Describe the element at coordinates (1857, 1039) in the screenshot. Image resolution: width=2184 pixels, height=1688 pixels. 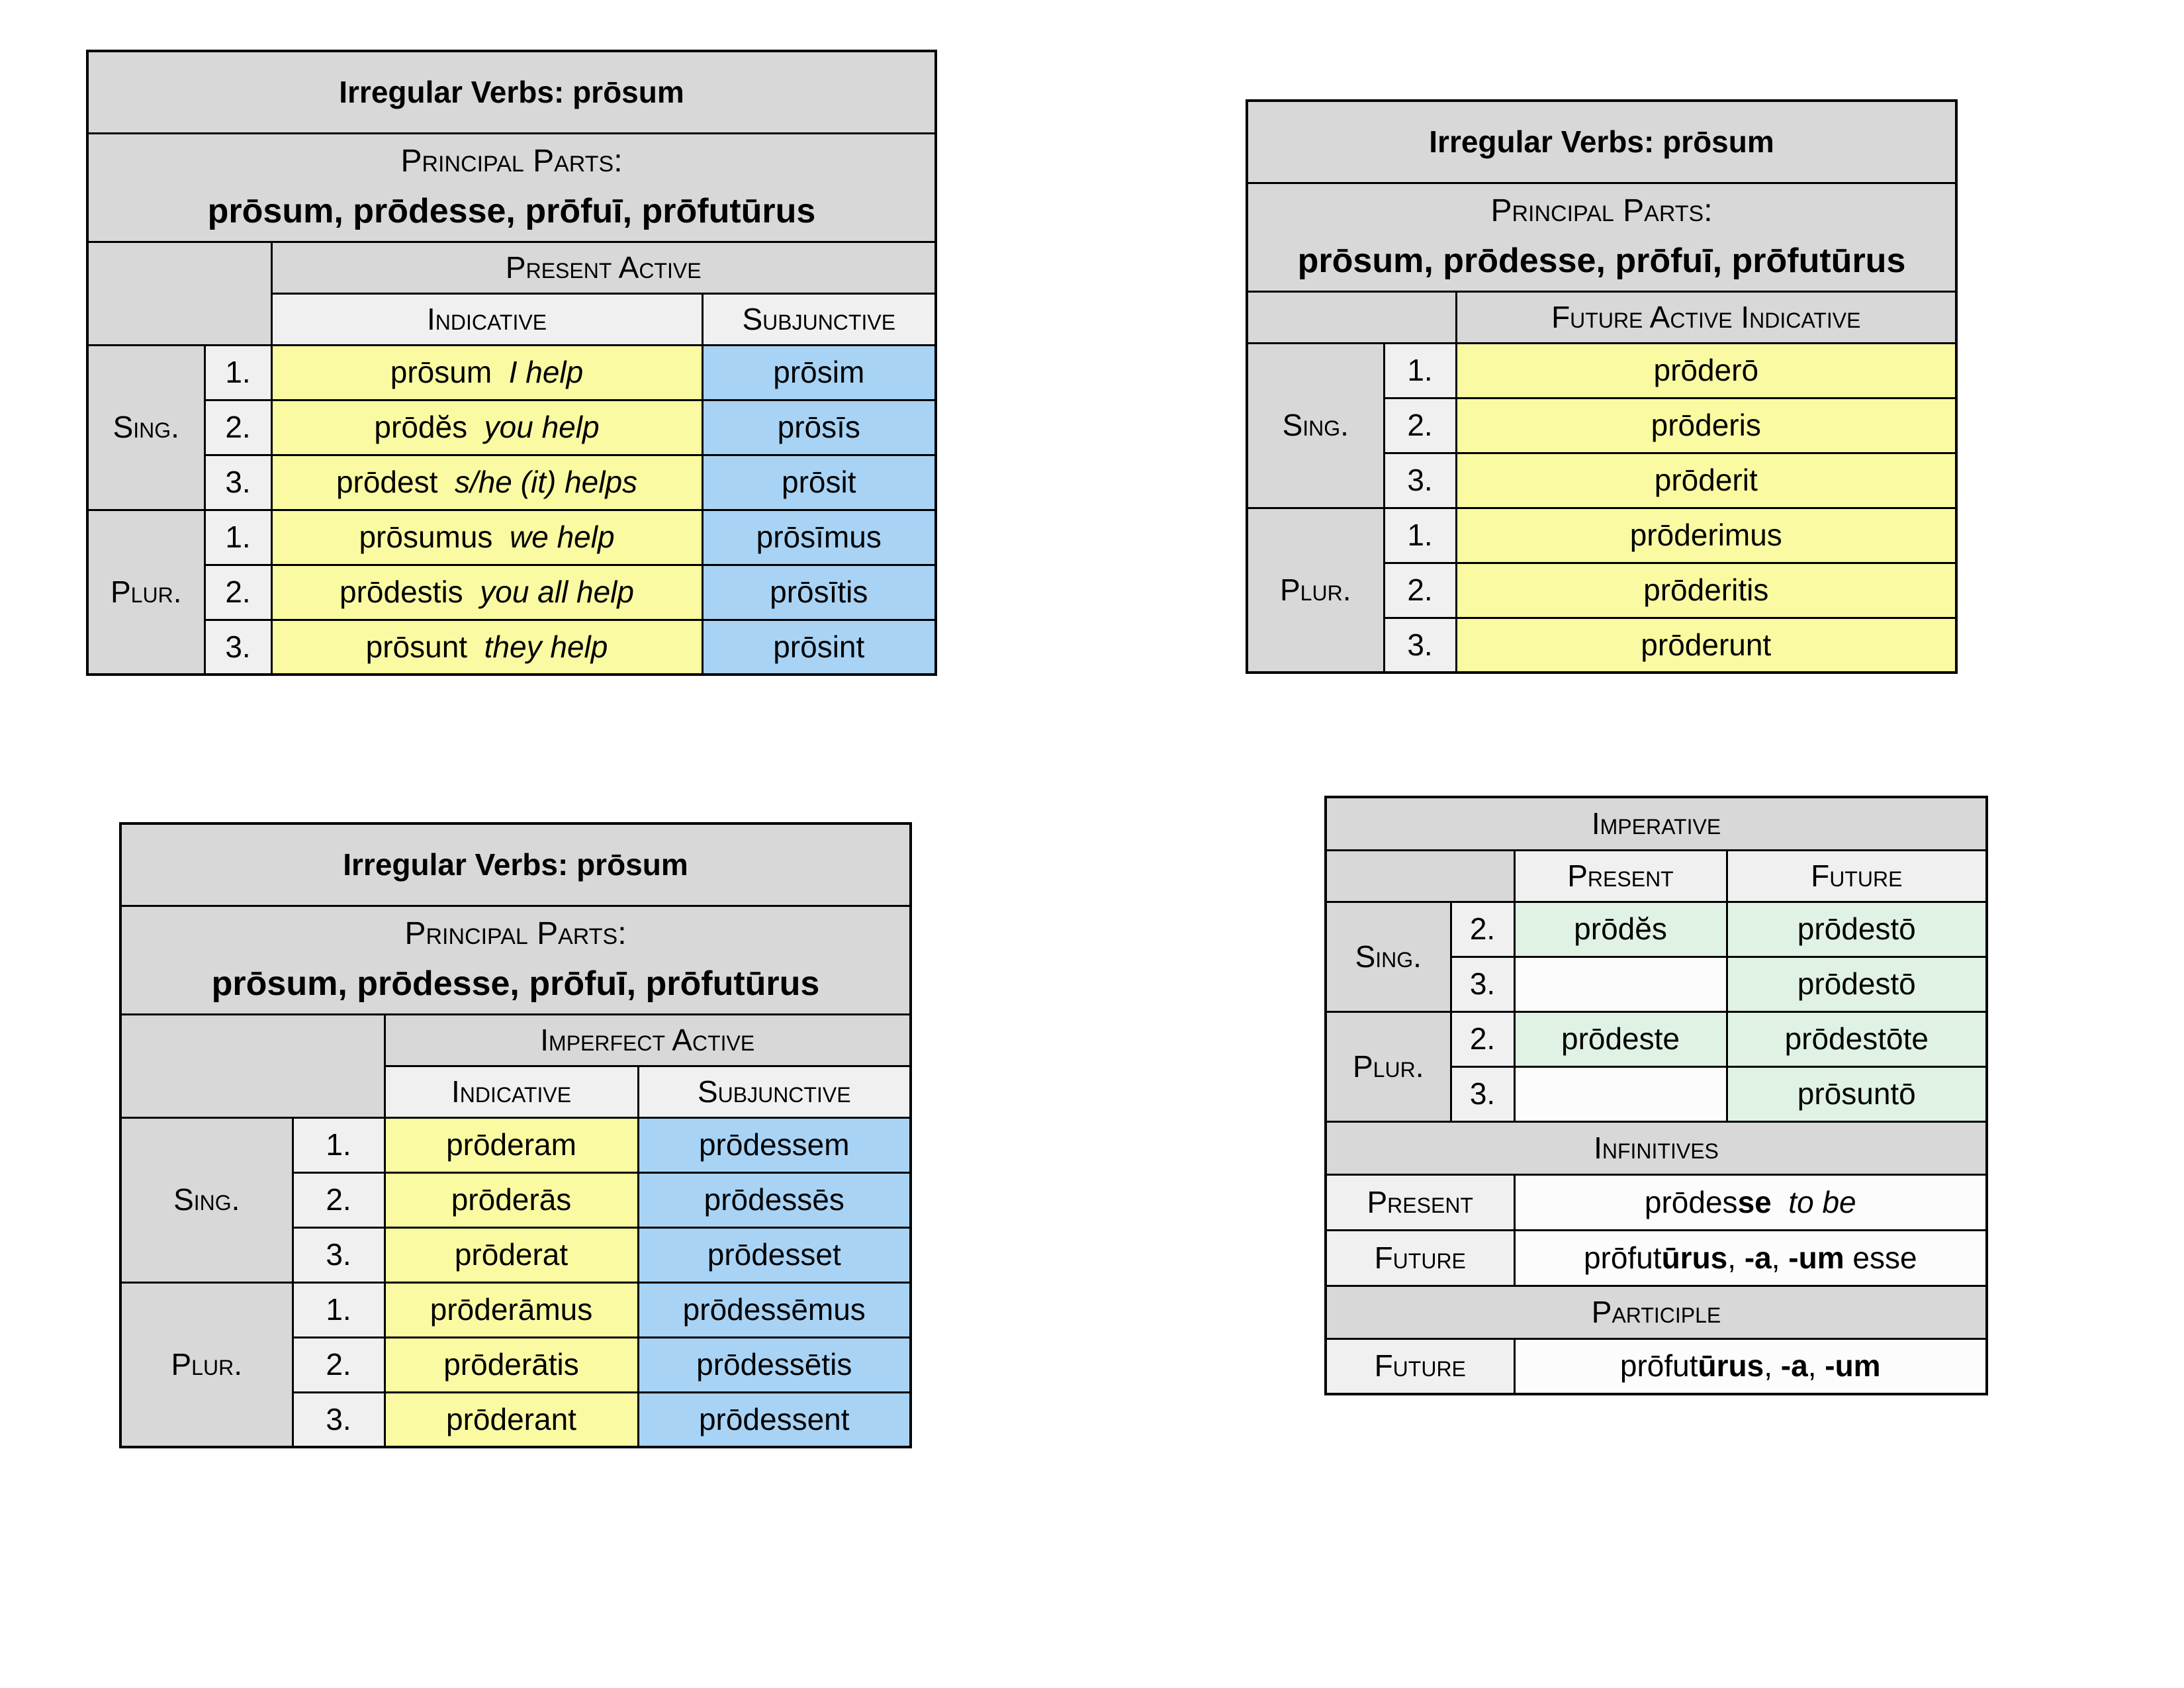
I see `imperative-future-cell: prōdestōte` at that location.